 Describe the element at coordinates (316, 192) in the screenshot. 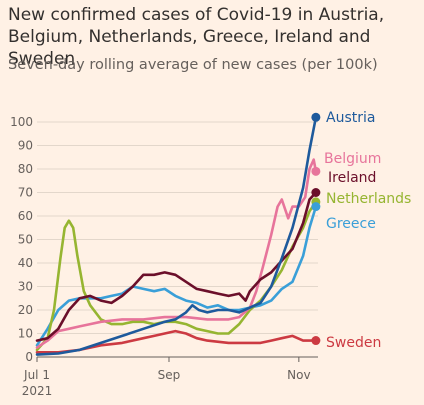

I see `end-dot-ireland` at that location.